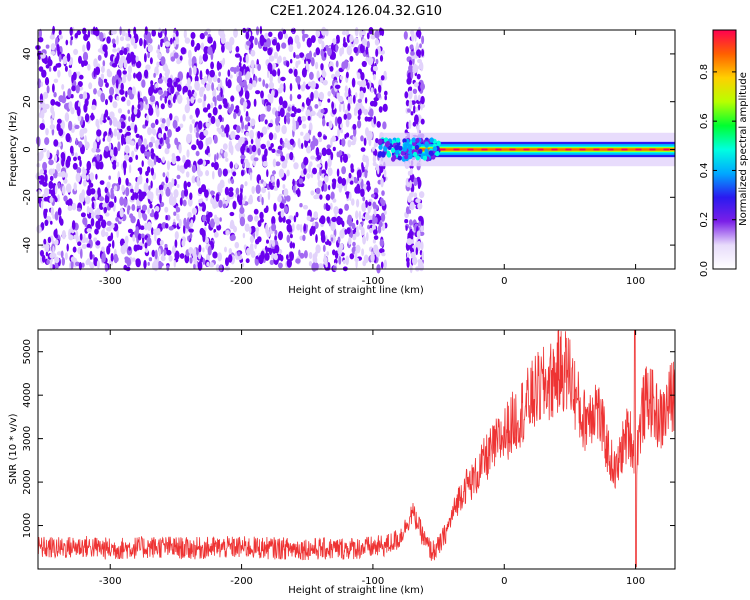 This screenshot has width=750, height=600. What do you see at coordinates (27, 481) in the screenshot?
I see `snr-y-tick-label: 2000` at bounding box center [27, 481].